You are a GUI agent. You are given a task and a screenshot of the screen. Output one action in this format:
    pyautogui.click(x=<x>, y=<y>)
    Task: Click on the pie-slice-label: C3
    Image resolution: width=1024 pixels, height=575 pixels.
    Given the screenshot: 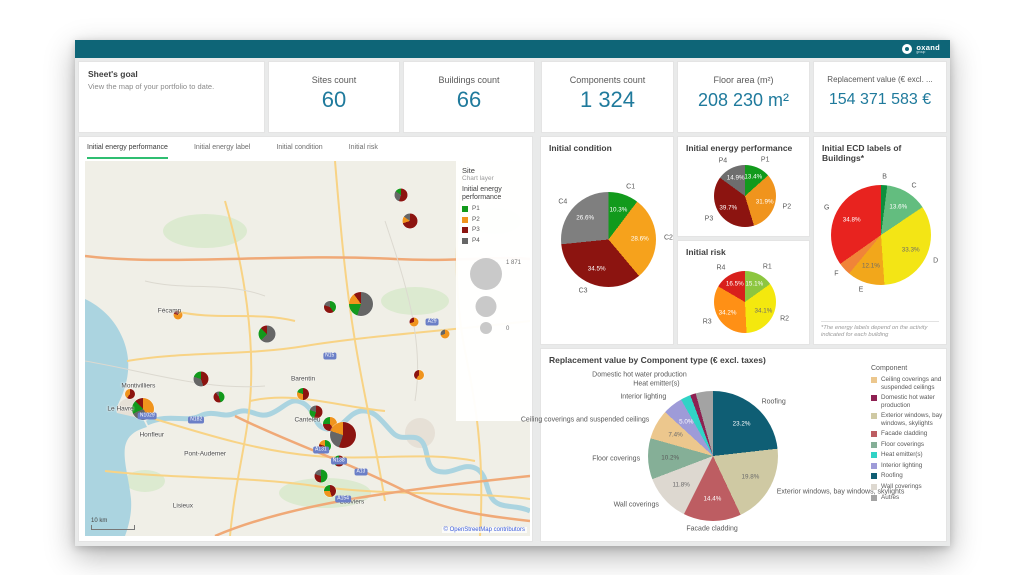 What is the action you would take?
    pyautogui.click(x=583, y=291)
    